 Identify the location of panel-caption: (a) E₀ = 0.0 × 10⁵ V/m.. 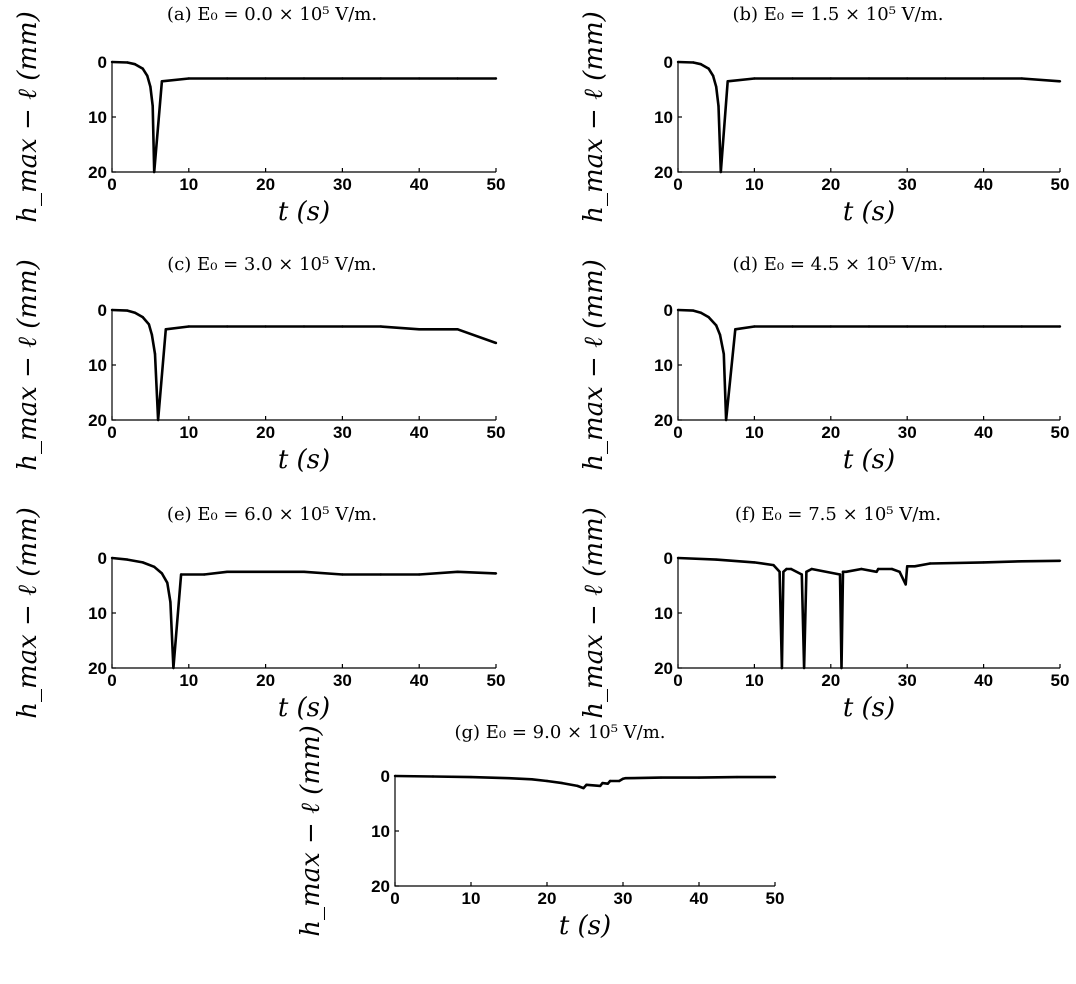
(272, 14).